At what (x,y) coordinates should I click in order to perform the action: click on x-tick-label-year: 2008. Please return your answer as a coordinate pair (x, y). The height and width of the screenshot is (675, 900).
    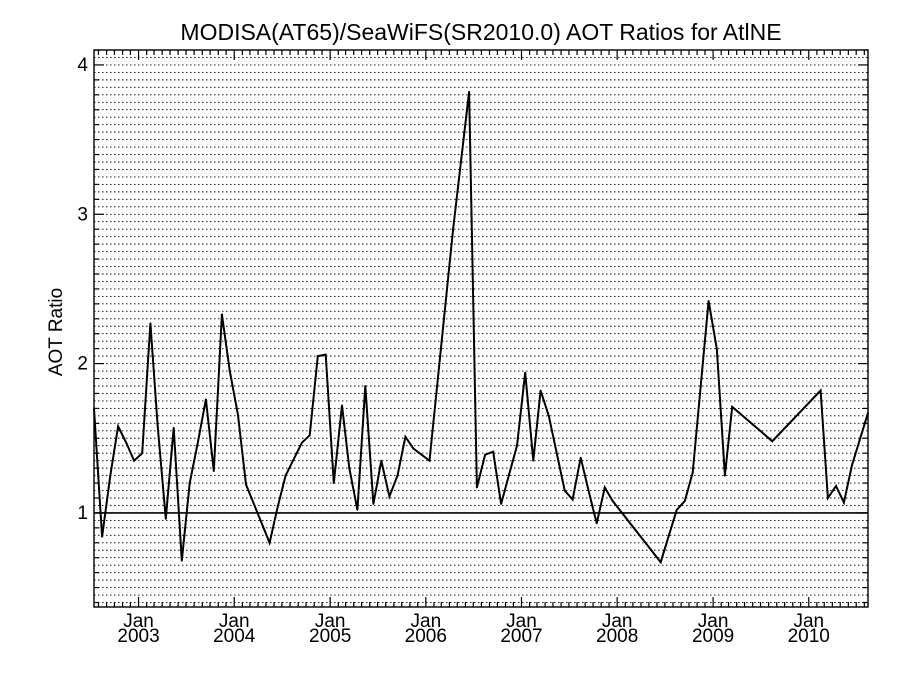
    Looking at the image, I should click on (617, 636).